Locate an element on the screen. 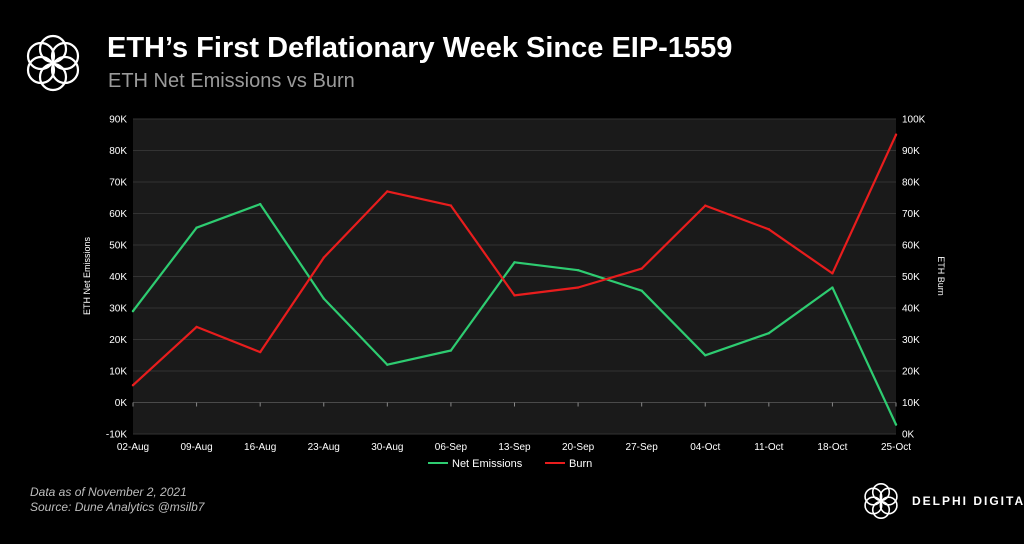 Image resolution: width=1024 pixels, height=544 pixels. legend: Net Emissions Burn is located at coordinates (510, 464).